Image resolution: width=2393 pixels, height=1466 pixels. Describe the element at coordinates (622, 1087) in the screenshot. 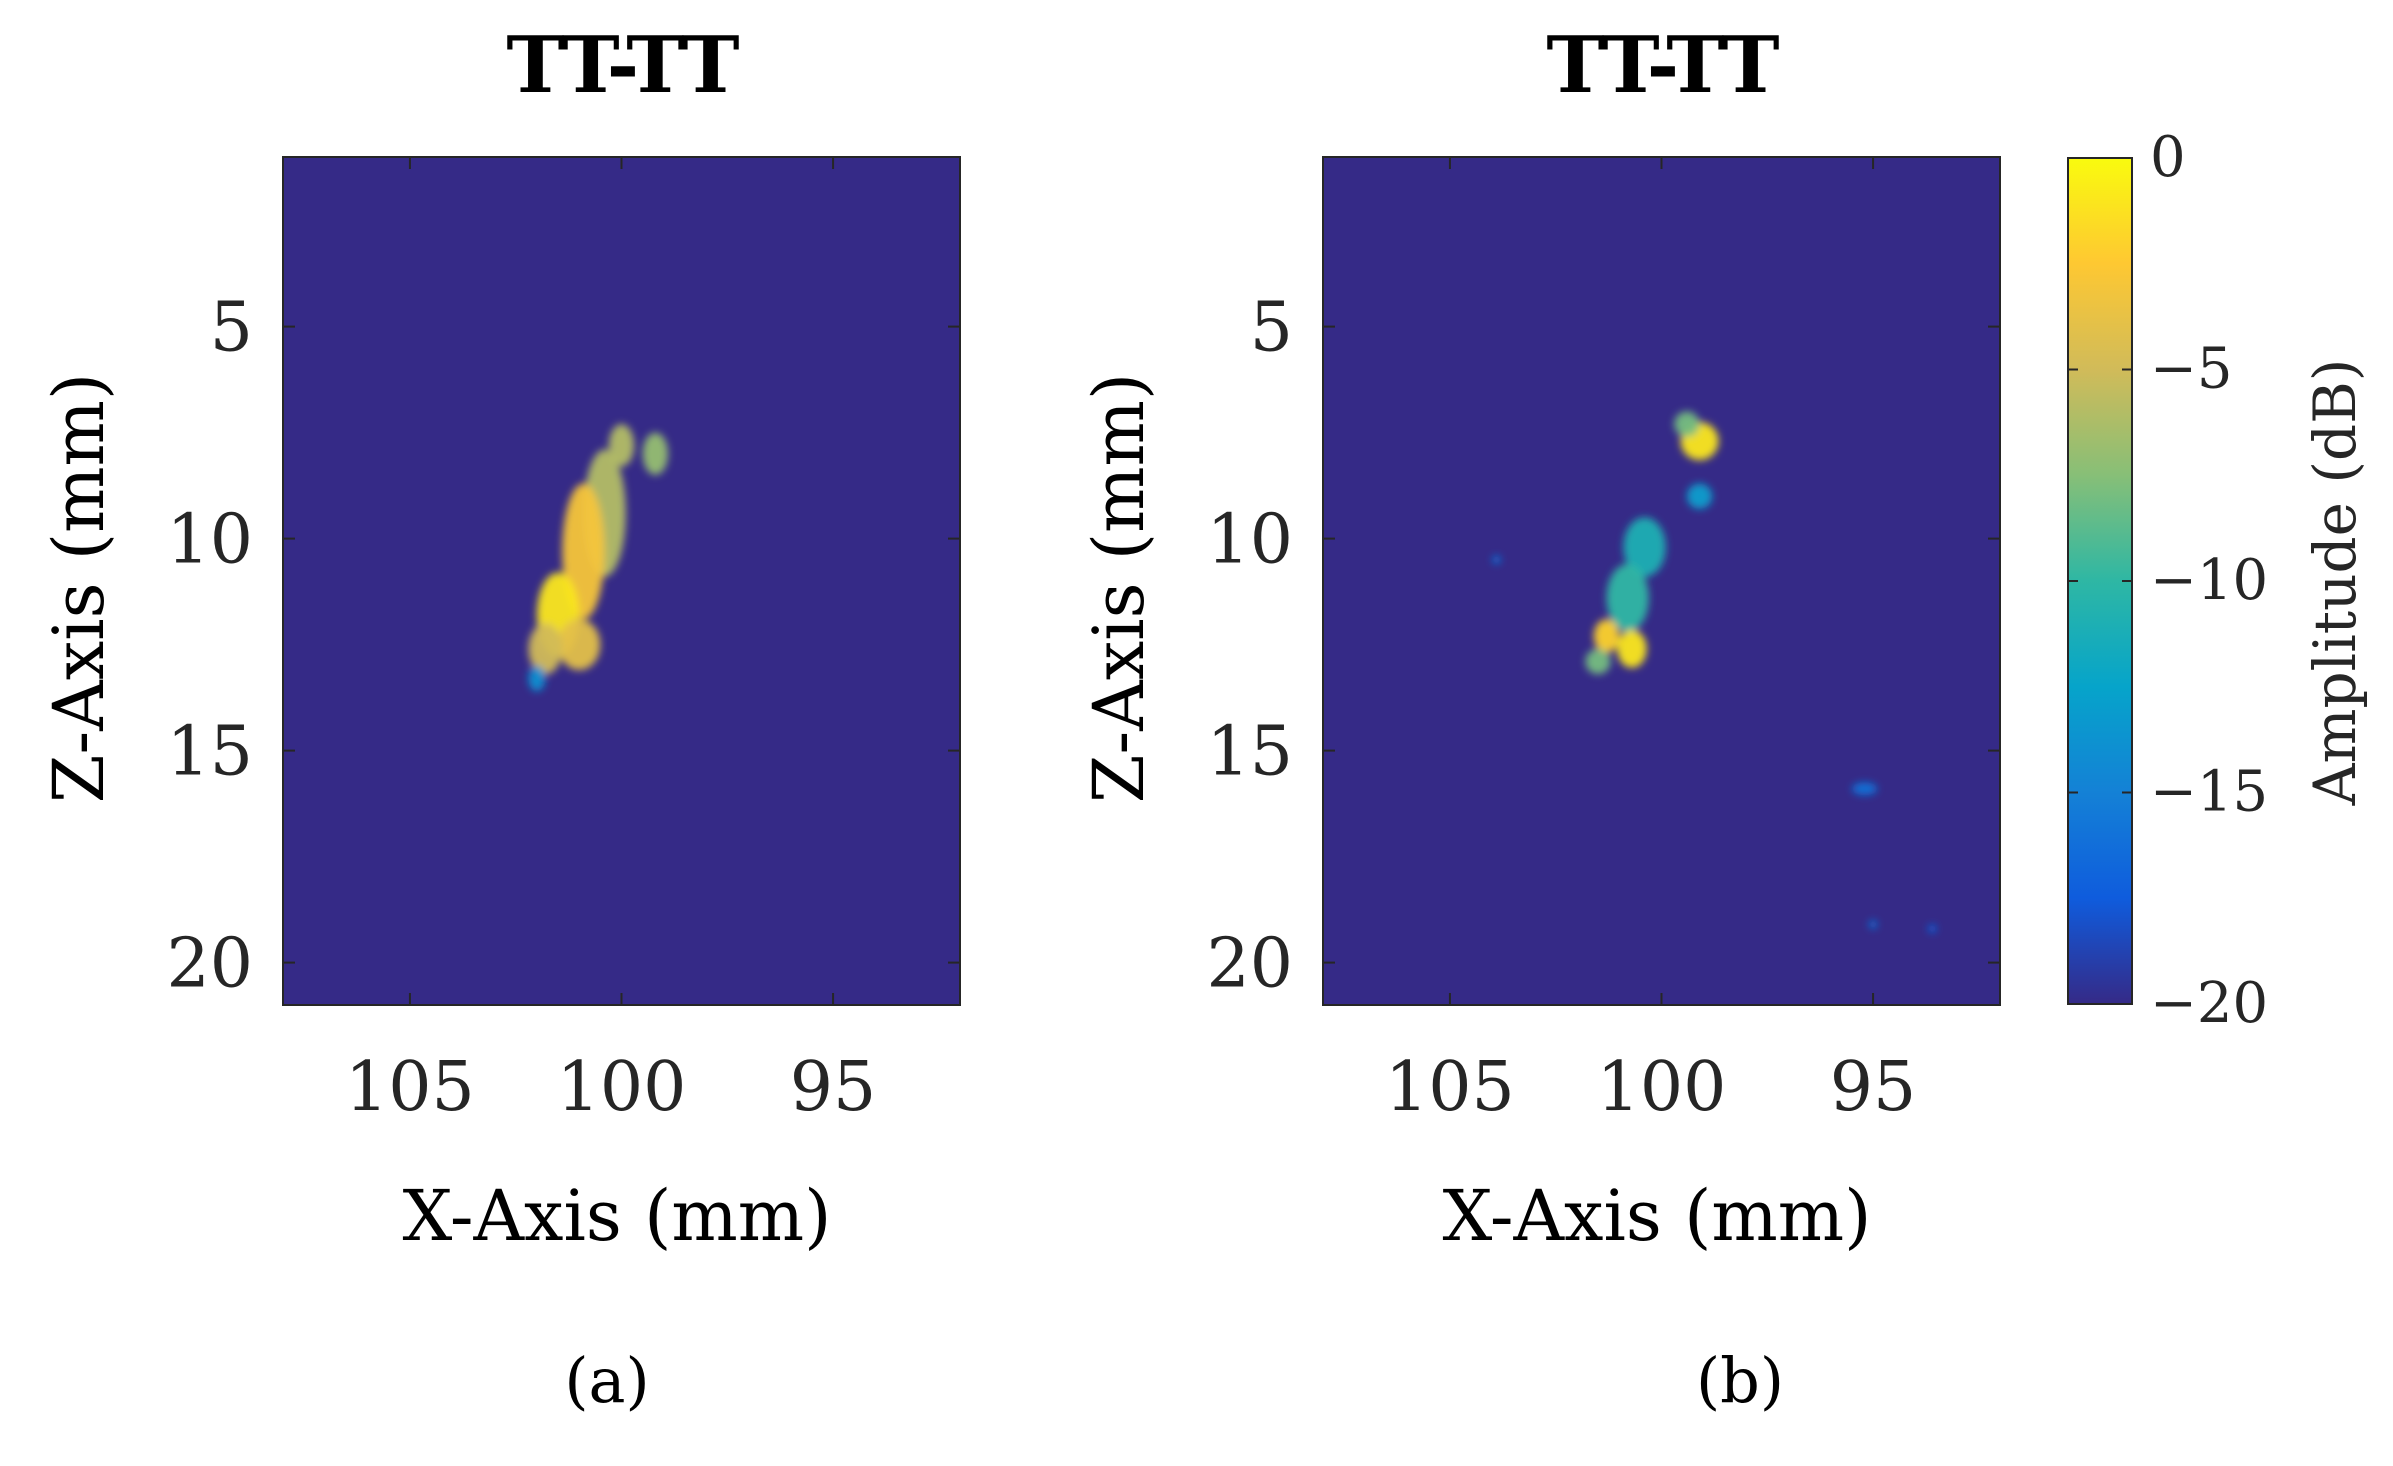

I see `panel-a-x-tick-label: 100` at that location.